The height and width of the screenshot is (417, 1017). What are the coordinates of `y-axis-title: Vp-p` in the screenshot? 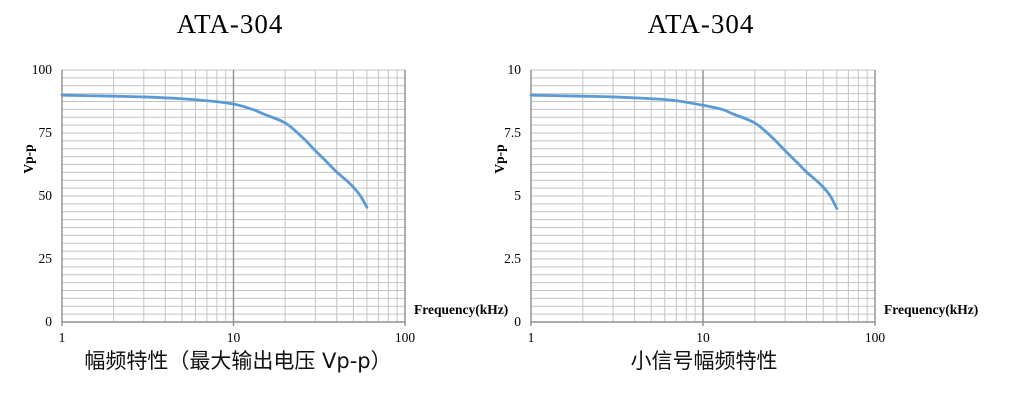 It's located at (499, 159).